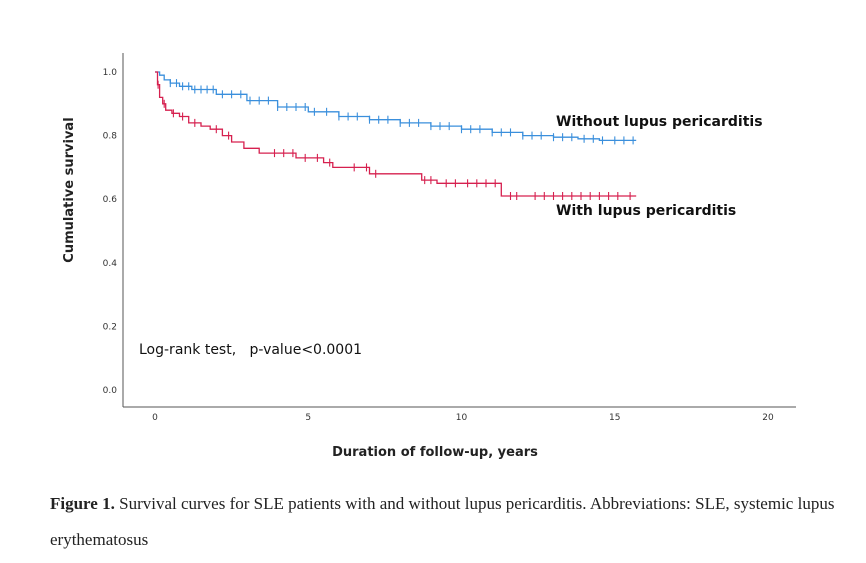  What do you see at coordinates (110, 232) in the screenshot?
I see `y-tick-labels: 0.0 0.2 0.4 0.6 0.8 1.0` at bounding box center [110, 232].